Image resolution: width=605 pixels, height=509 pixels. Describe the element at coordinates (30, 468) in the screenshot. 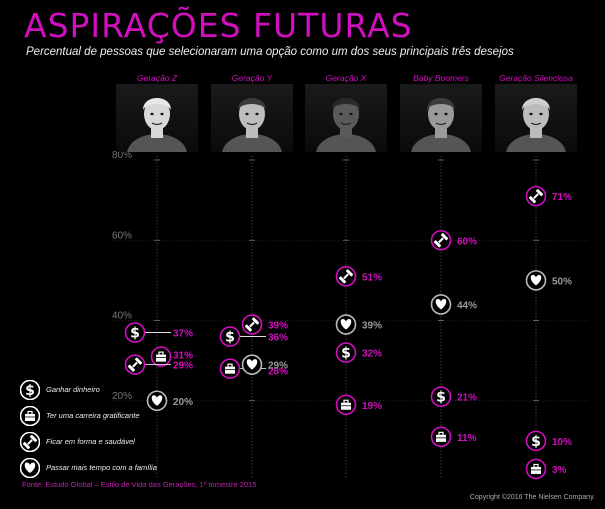

I see `heart-icon` at that location.